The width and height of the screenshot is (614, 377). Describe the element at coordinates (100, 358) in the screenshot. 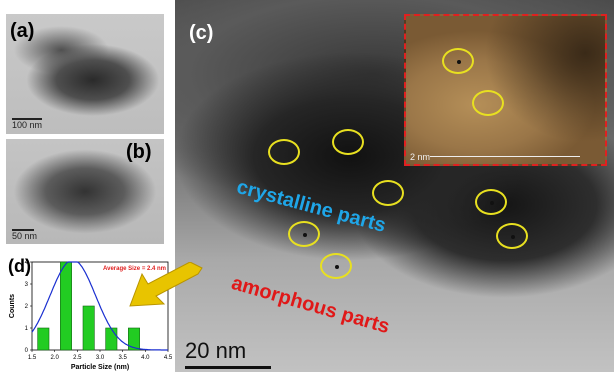

I see `x-tick-label: 3.0` at that location.